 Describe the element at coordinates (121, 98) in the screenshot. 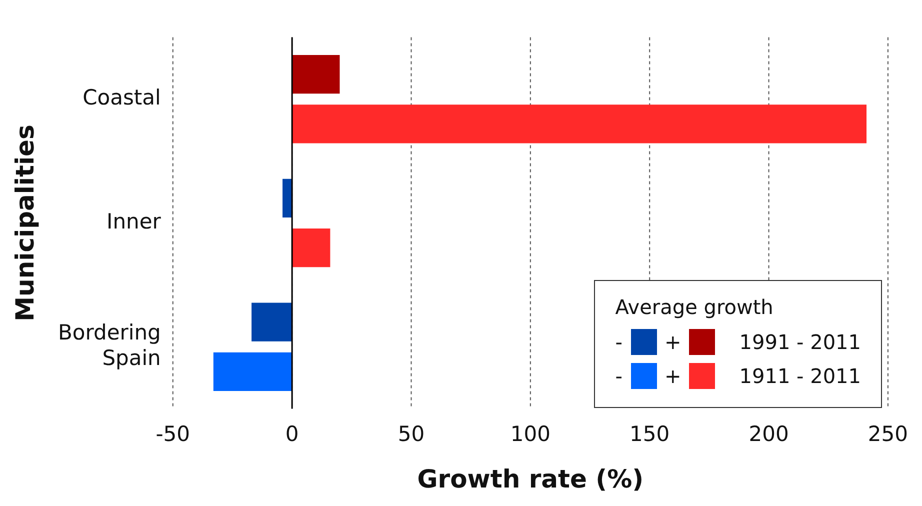

I see `y-tick-label: Coastal` at that location.